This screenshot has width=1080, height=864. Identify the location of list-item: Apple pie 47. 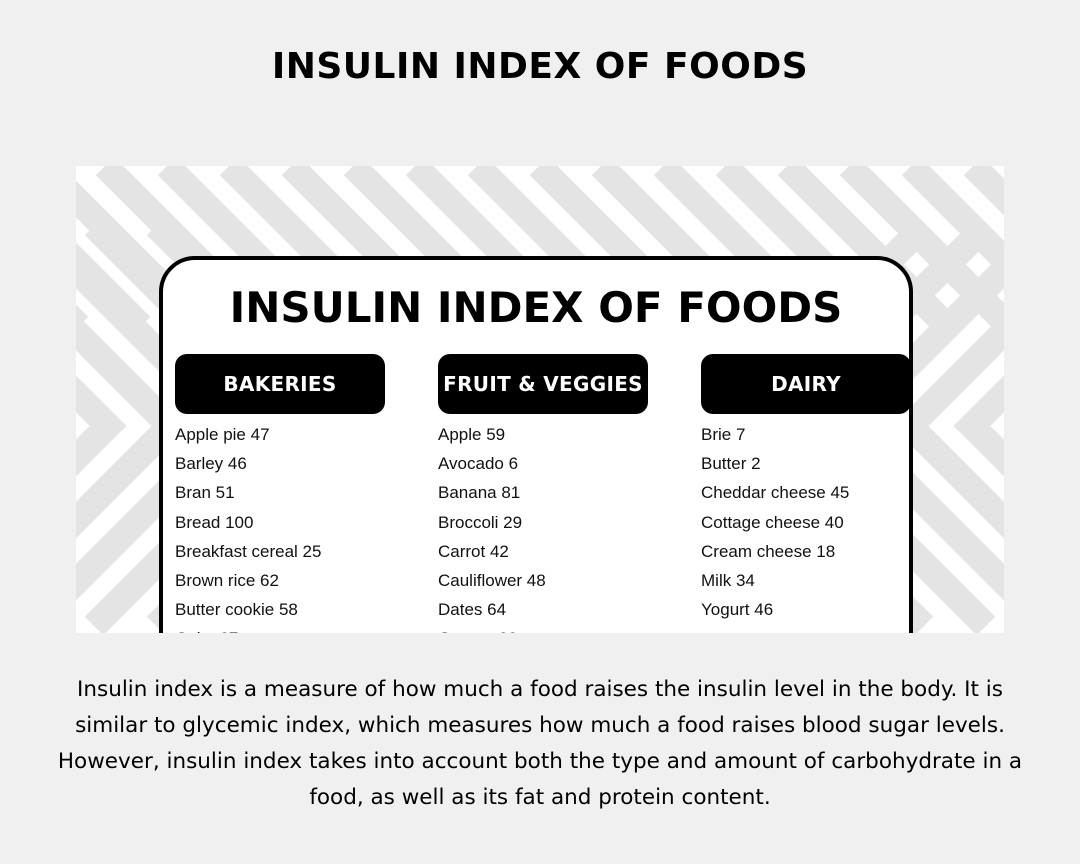
(222, 434).